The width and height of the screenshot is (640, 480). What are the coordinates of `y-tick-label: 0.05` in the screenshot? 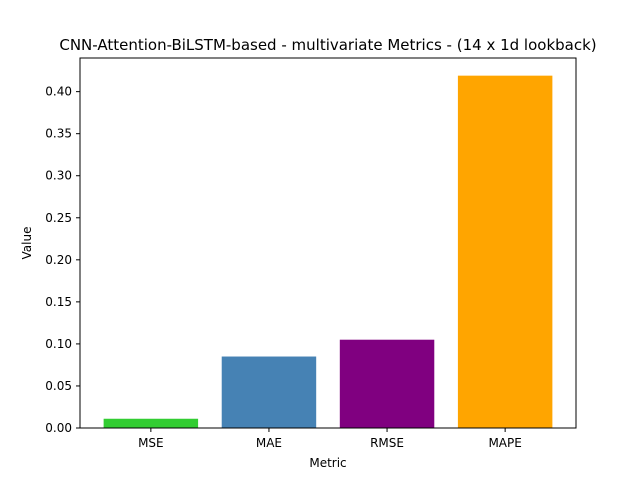 It's located at (58, 386).